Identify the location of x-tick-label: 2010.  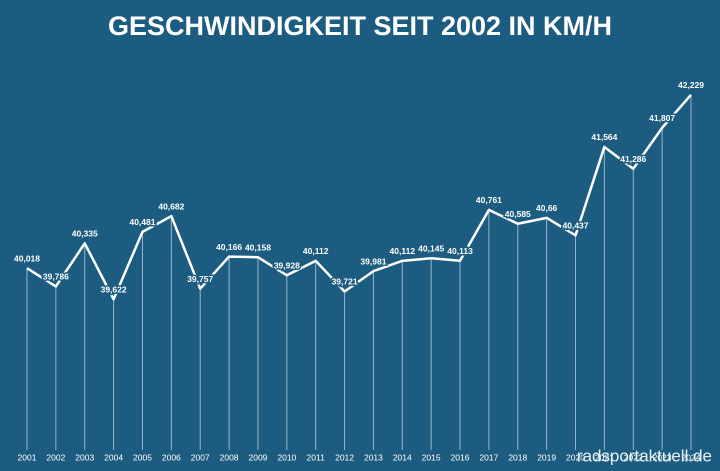
(286, 457).